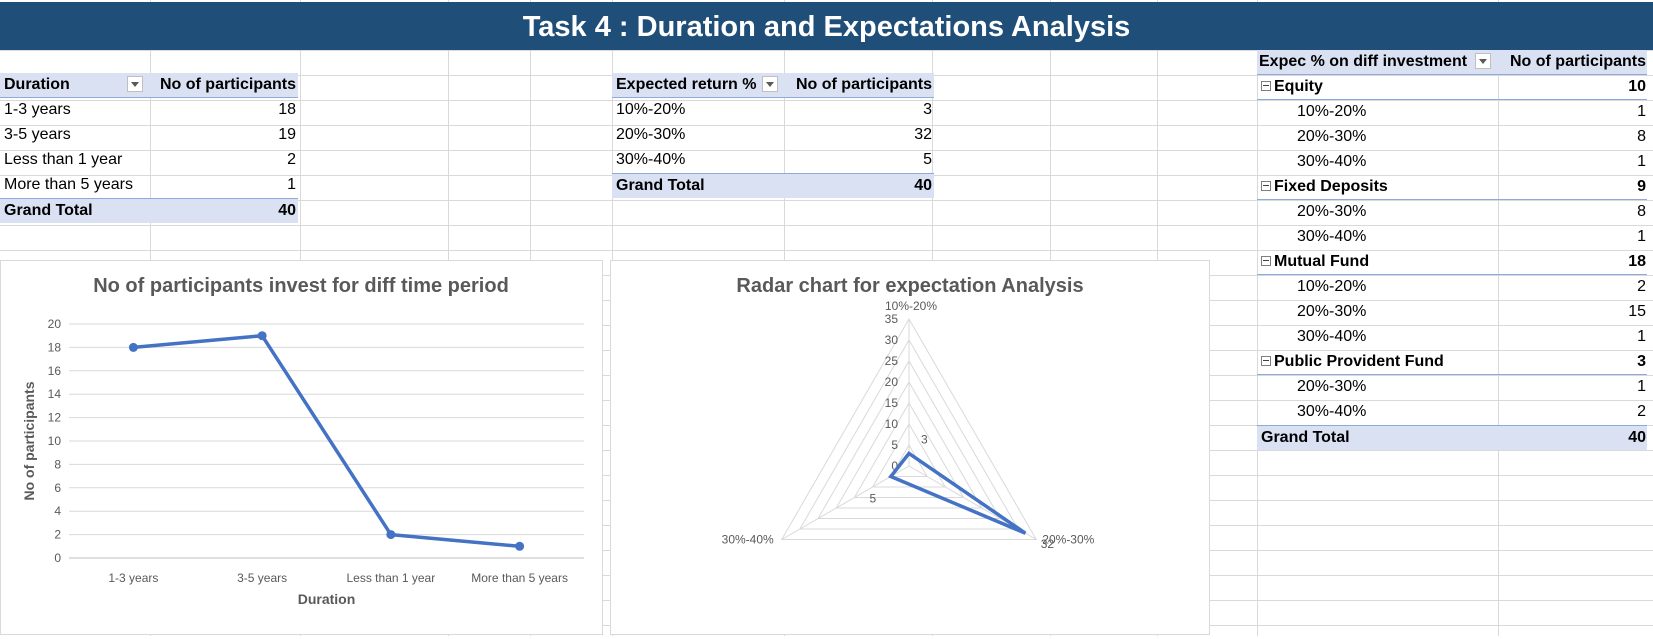 This screenshot has height=639, width=1653. Describe the element at coordinates (37, 134) in the screenshot. I see `row-label-text: 3-5 years` at that location.